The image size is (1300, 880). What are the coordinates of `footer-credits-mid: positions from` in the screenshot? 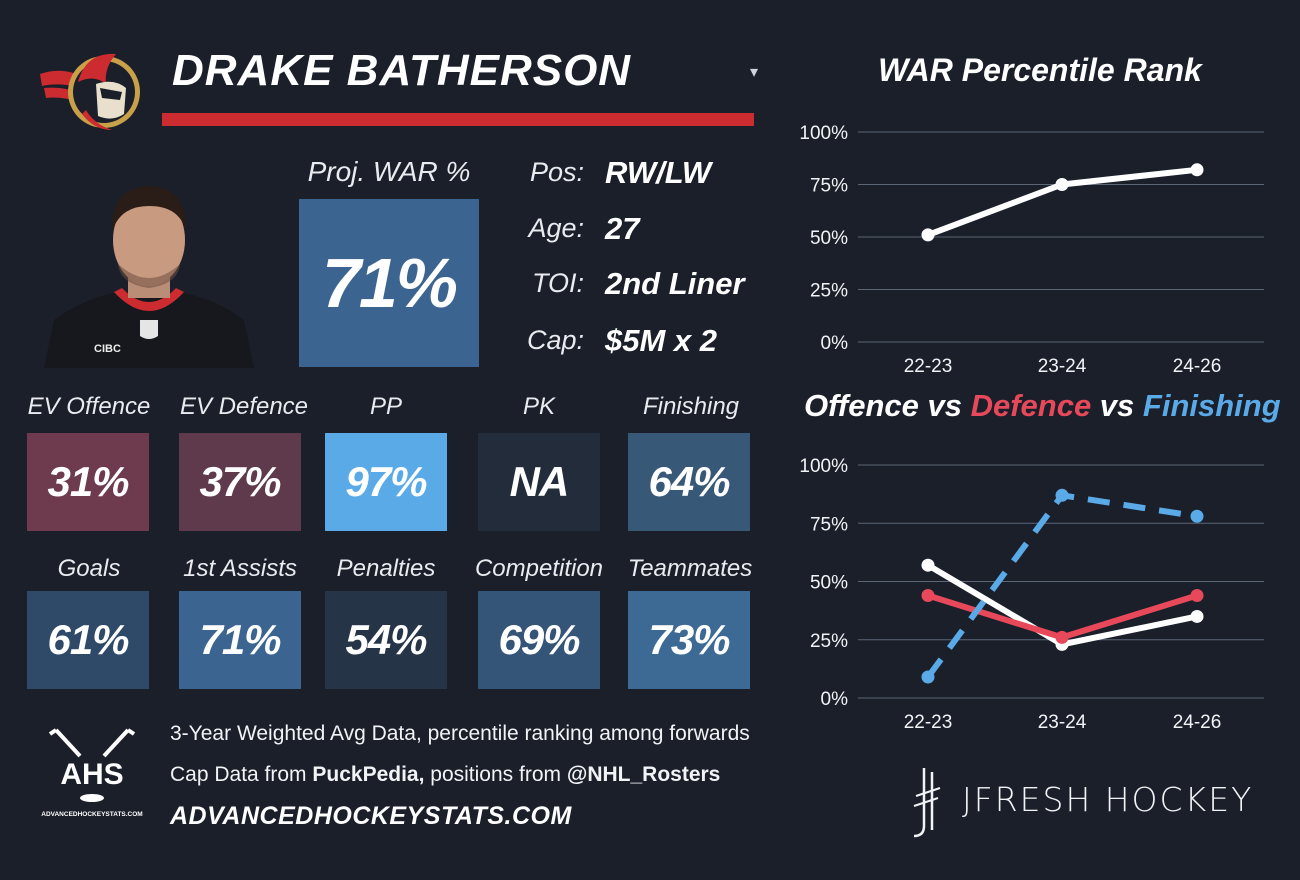 It's located at (495, 774).